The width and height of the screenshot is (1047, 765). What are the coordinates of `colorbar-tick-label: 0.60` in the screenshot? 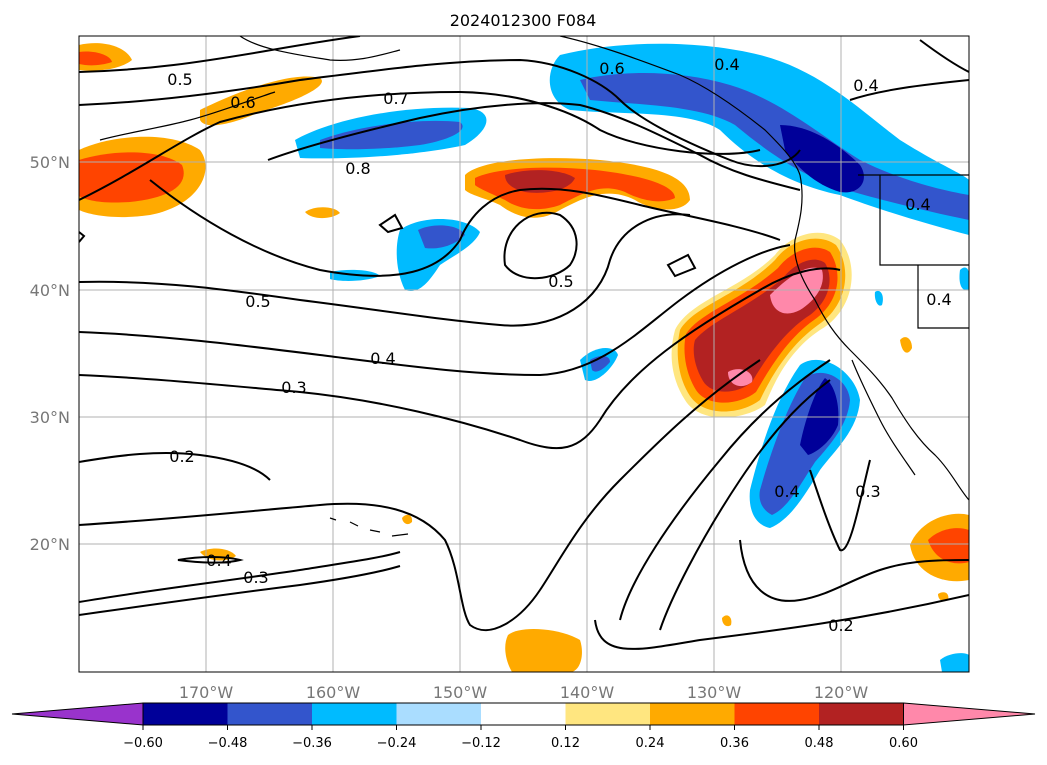 It's located at (903, 743).